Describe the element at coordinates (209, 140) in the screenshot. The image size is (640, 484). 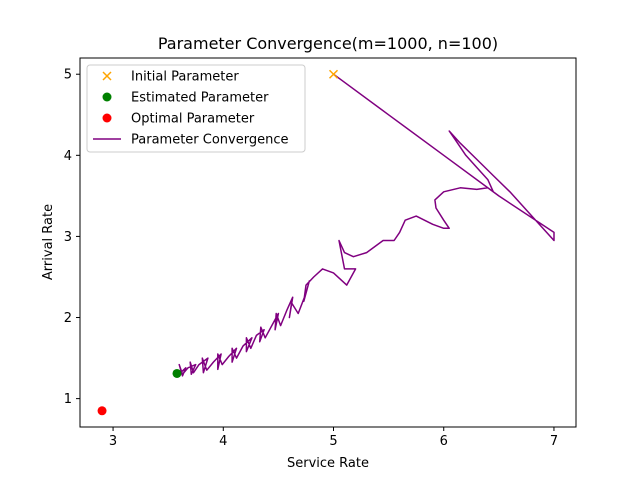
I see `legend-label-path: Parameter Convergence` at that location.